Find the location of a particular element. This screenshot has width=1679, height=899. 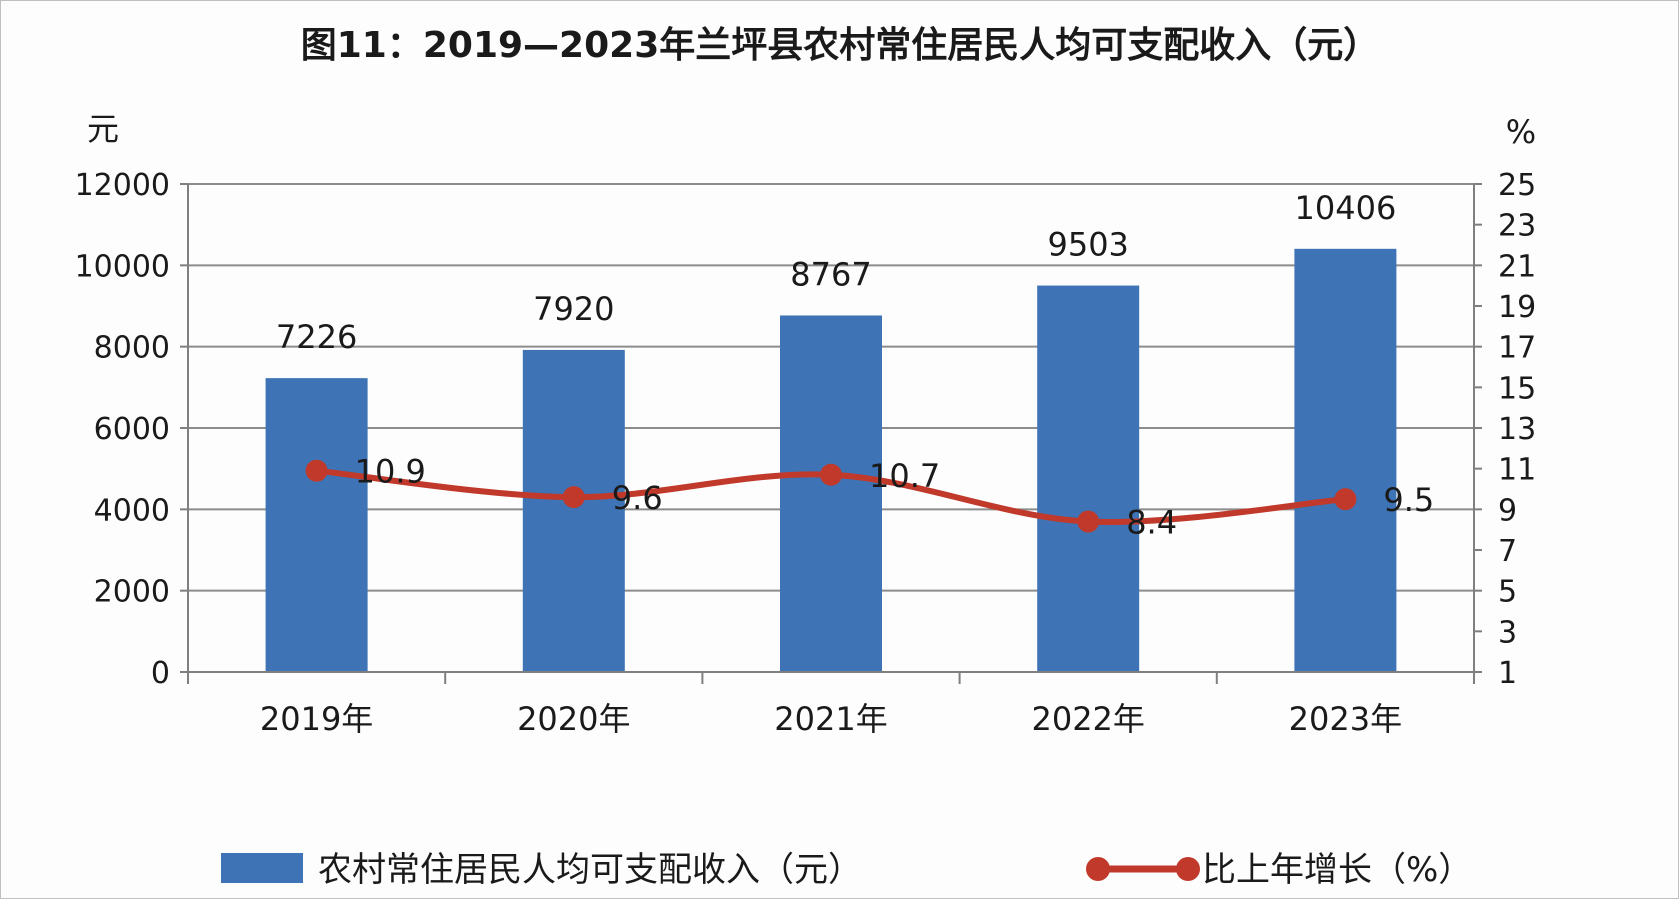

left-tick-label: 10000 is located at coordinates (122, 266).